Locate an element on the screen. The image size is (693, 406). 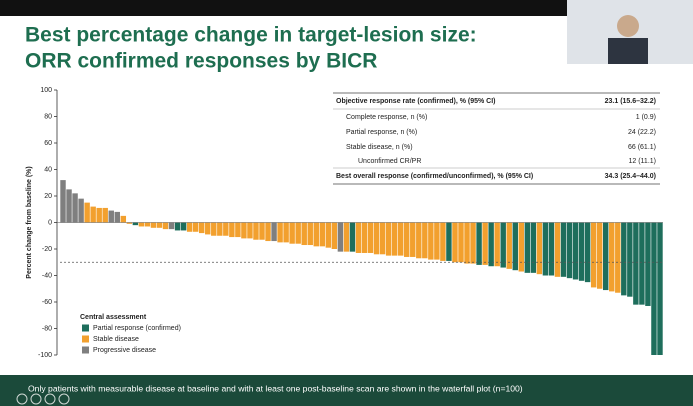
table-cell: 24 (22.2) is located at coordinates (642, 132).